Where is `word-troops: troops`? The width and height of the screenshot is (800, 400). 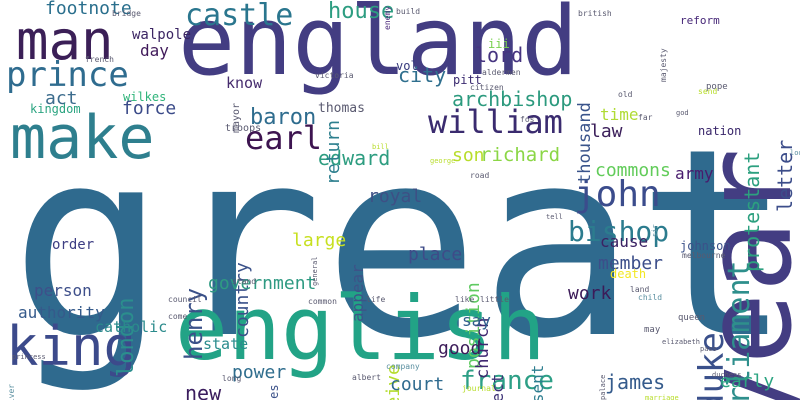
word-troops: troops is located at coordinates (243, 128).